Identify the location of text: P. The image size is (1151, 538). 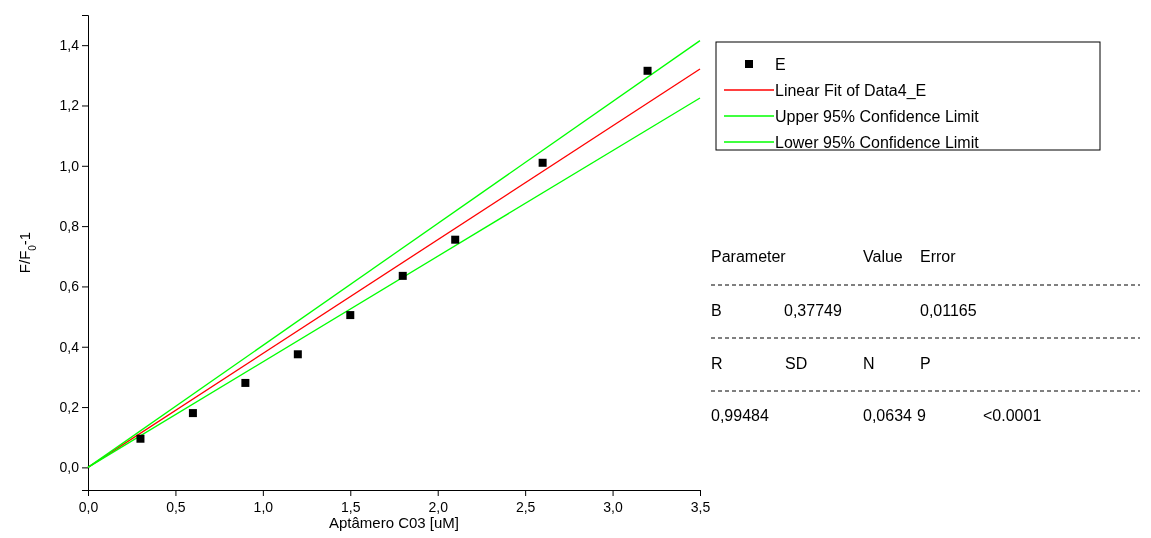
(925, 363).